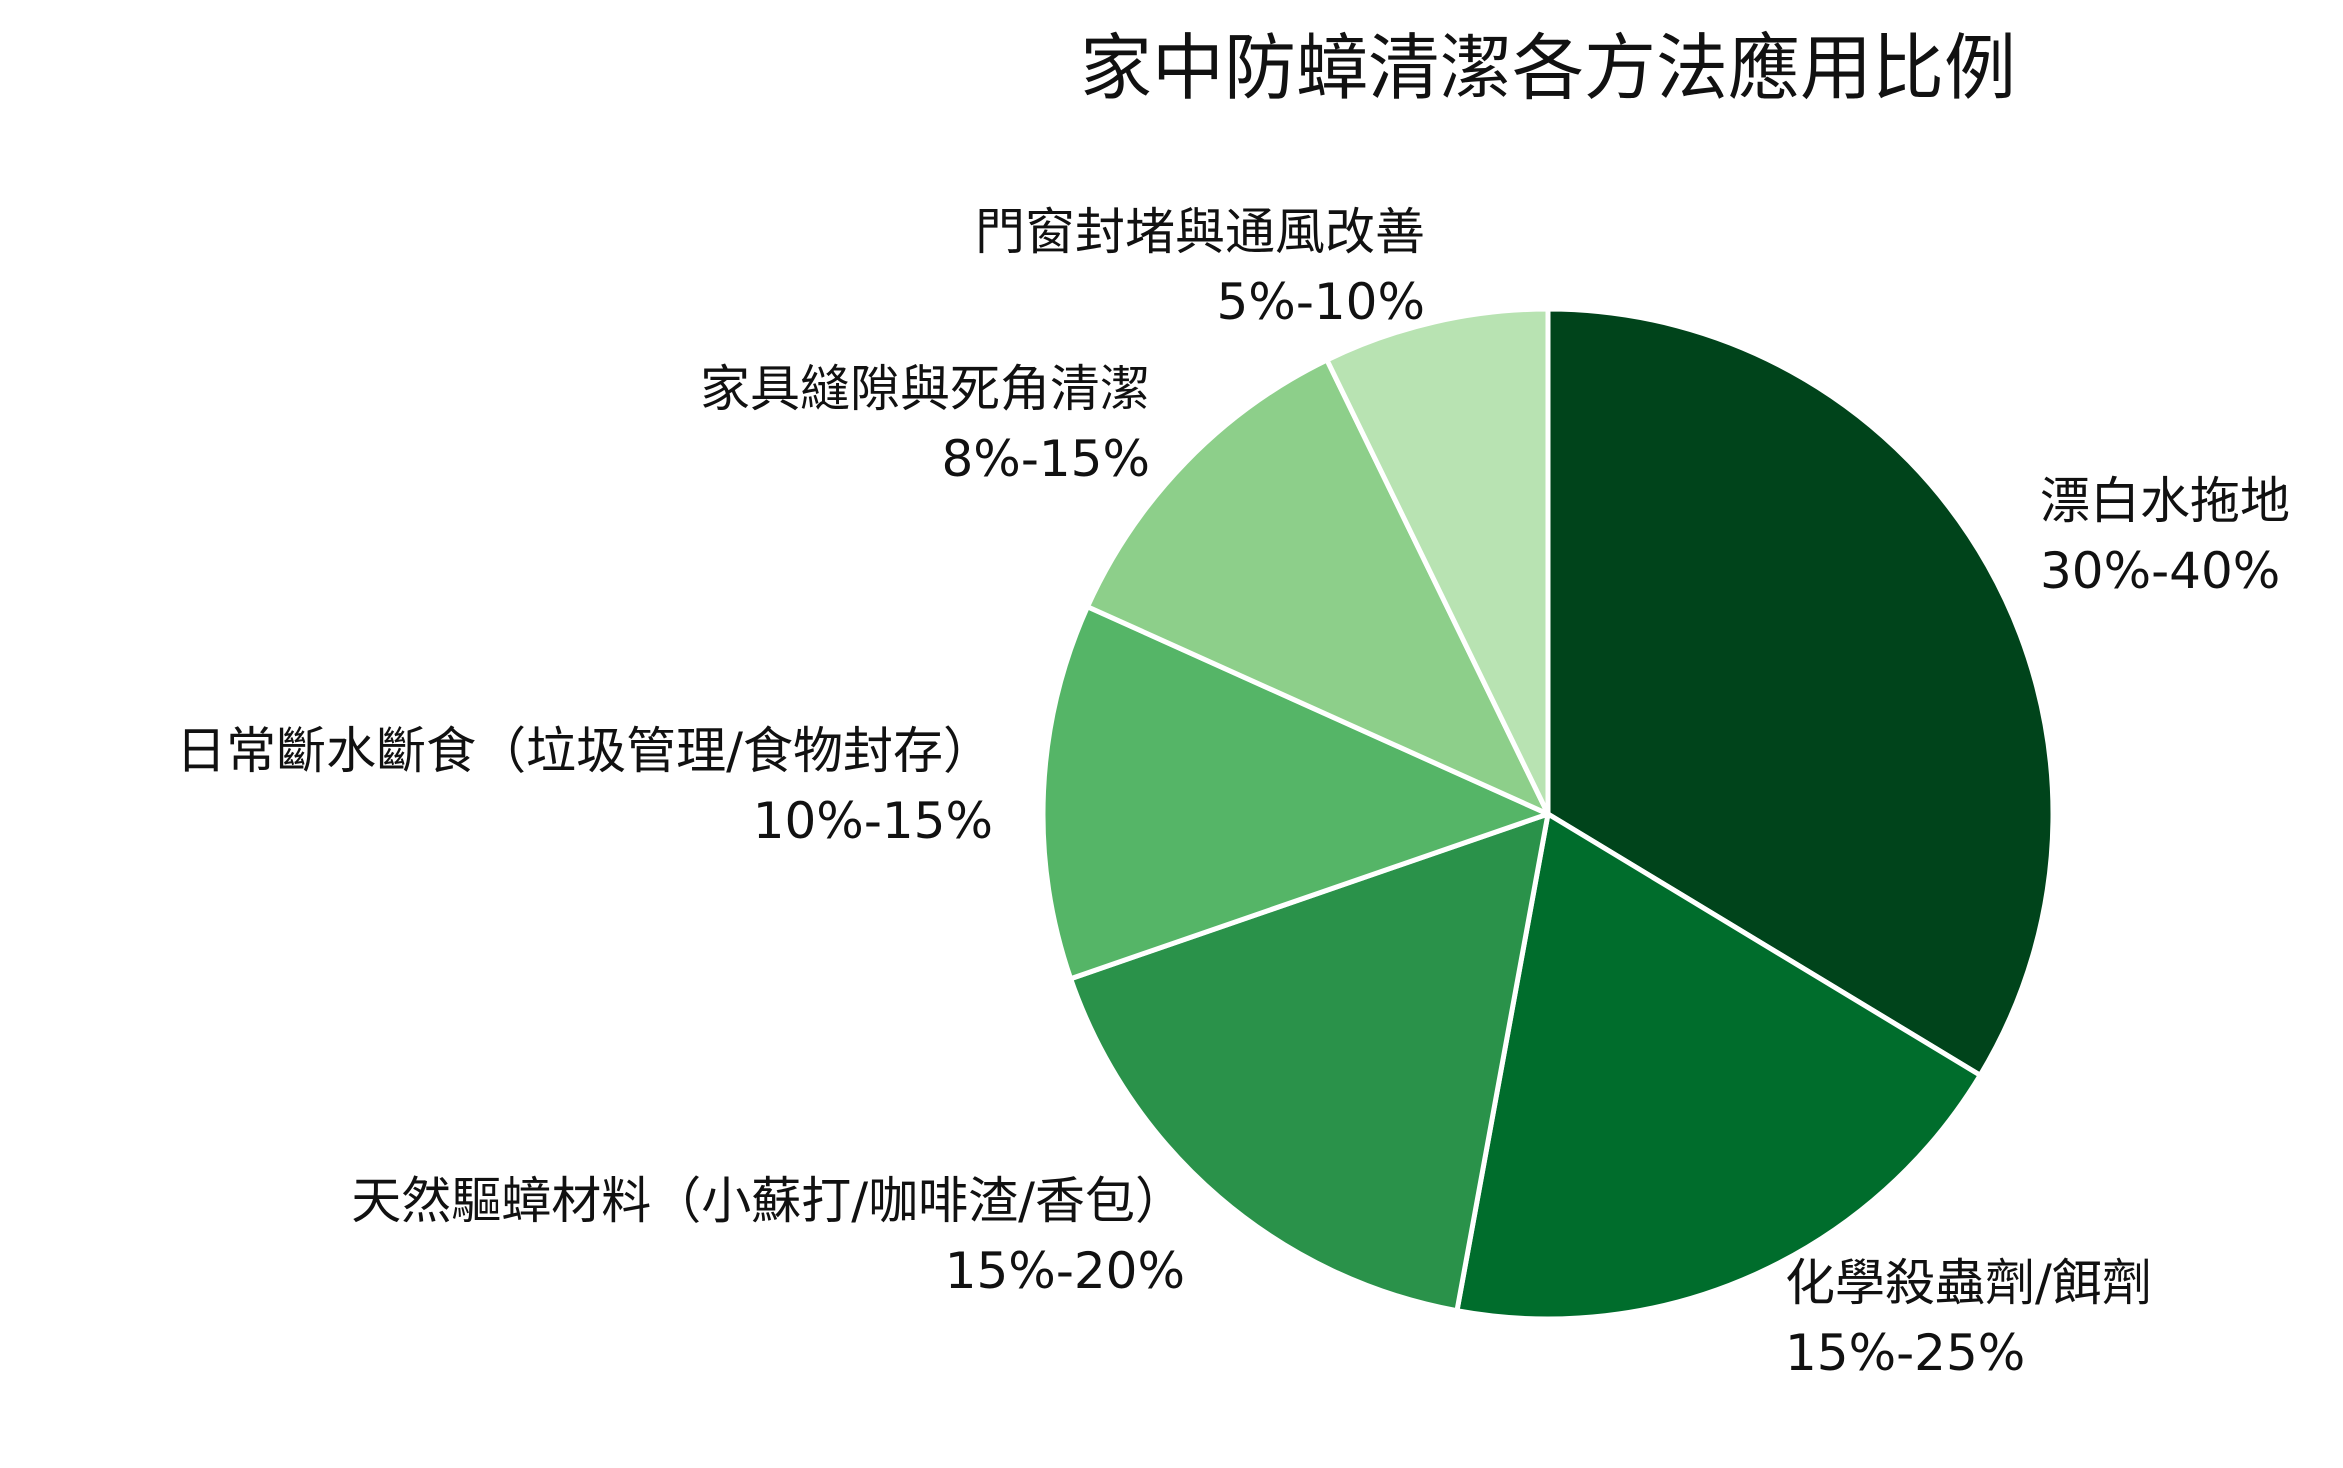 The width and height of the screenshot is (2343, 1468). What do you see at coordinates (925, 389) in the screenshot?
I see `slice-label-5: 家具縫隙與死角清潔` at bounding box center [925, 389].